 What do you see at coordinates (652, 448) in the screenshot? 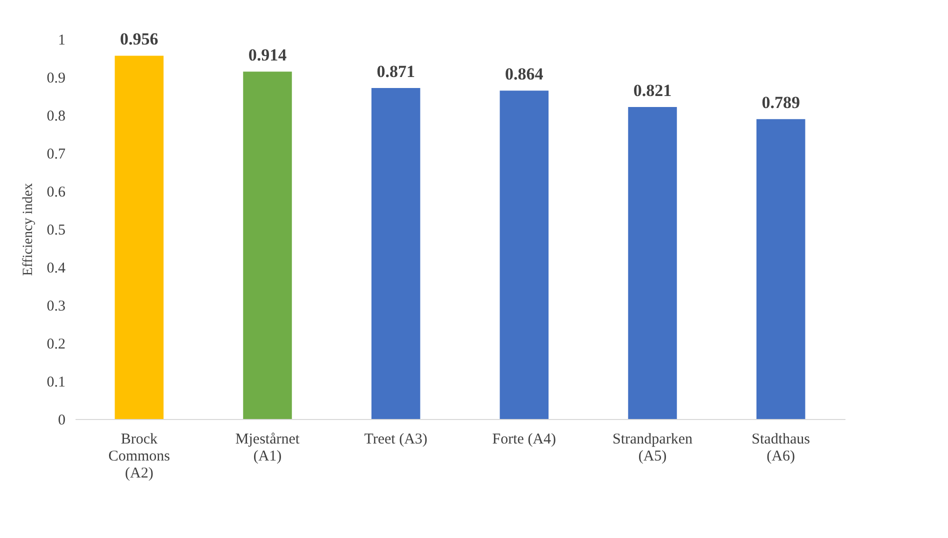
I see `x-tick-label: Strandparken (A5)` at bounding box center [652, 448].